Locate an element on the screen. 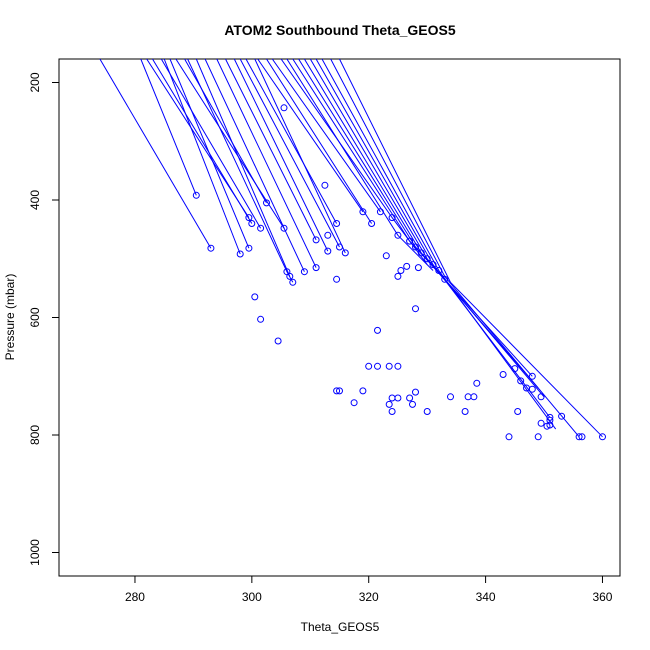  y-tick-label: 600 is located at coordinates (35, 317).